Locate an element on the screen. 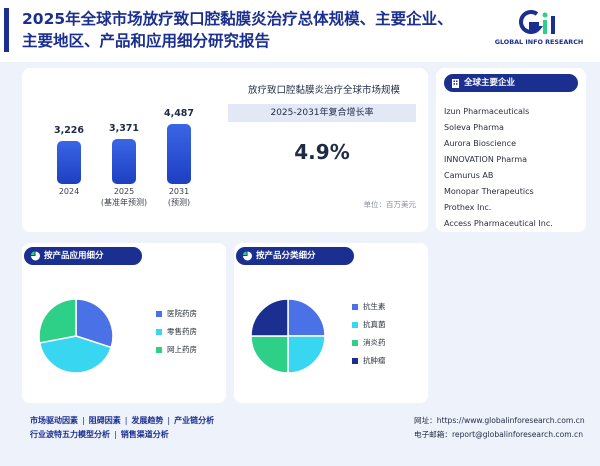 Image resolution: width=600 pixels, height=466 pixels. email-label: 电子邮箱： is located at coordinates (433, 434).